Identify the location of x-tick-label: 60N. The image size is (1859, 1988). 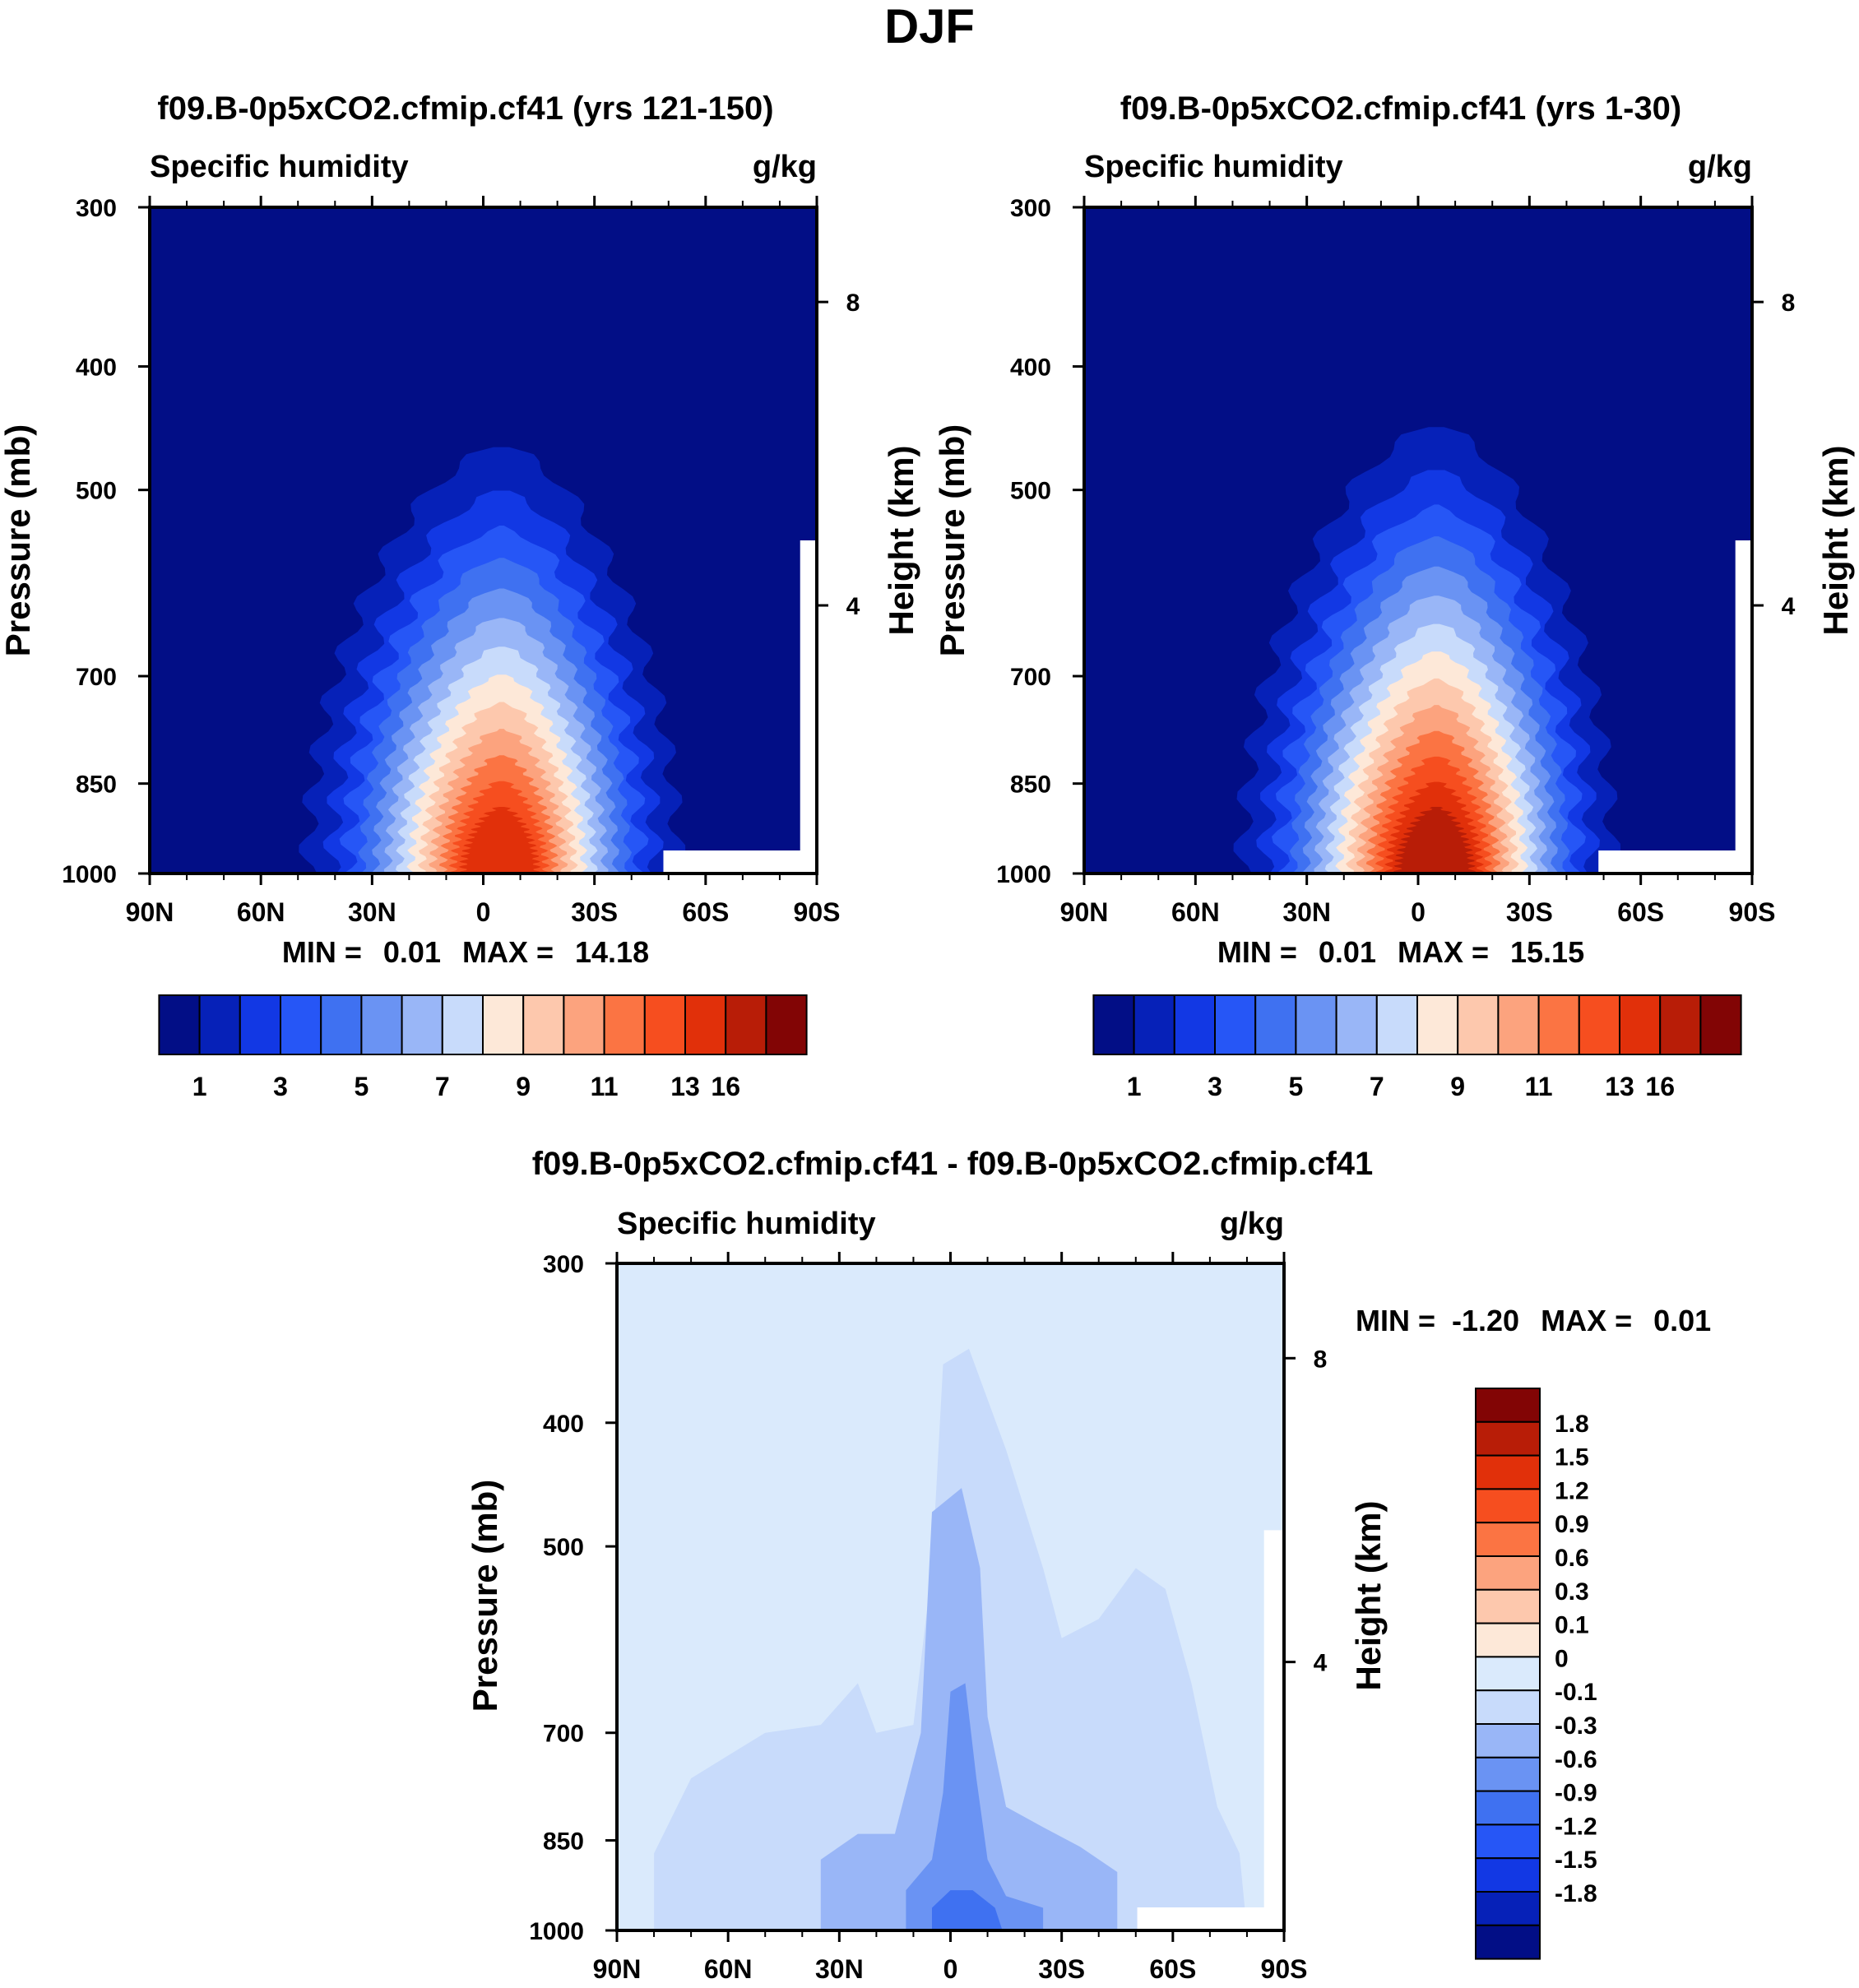
(1195, 912).